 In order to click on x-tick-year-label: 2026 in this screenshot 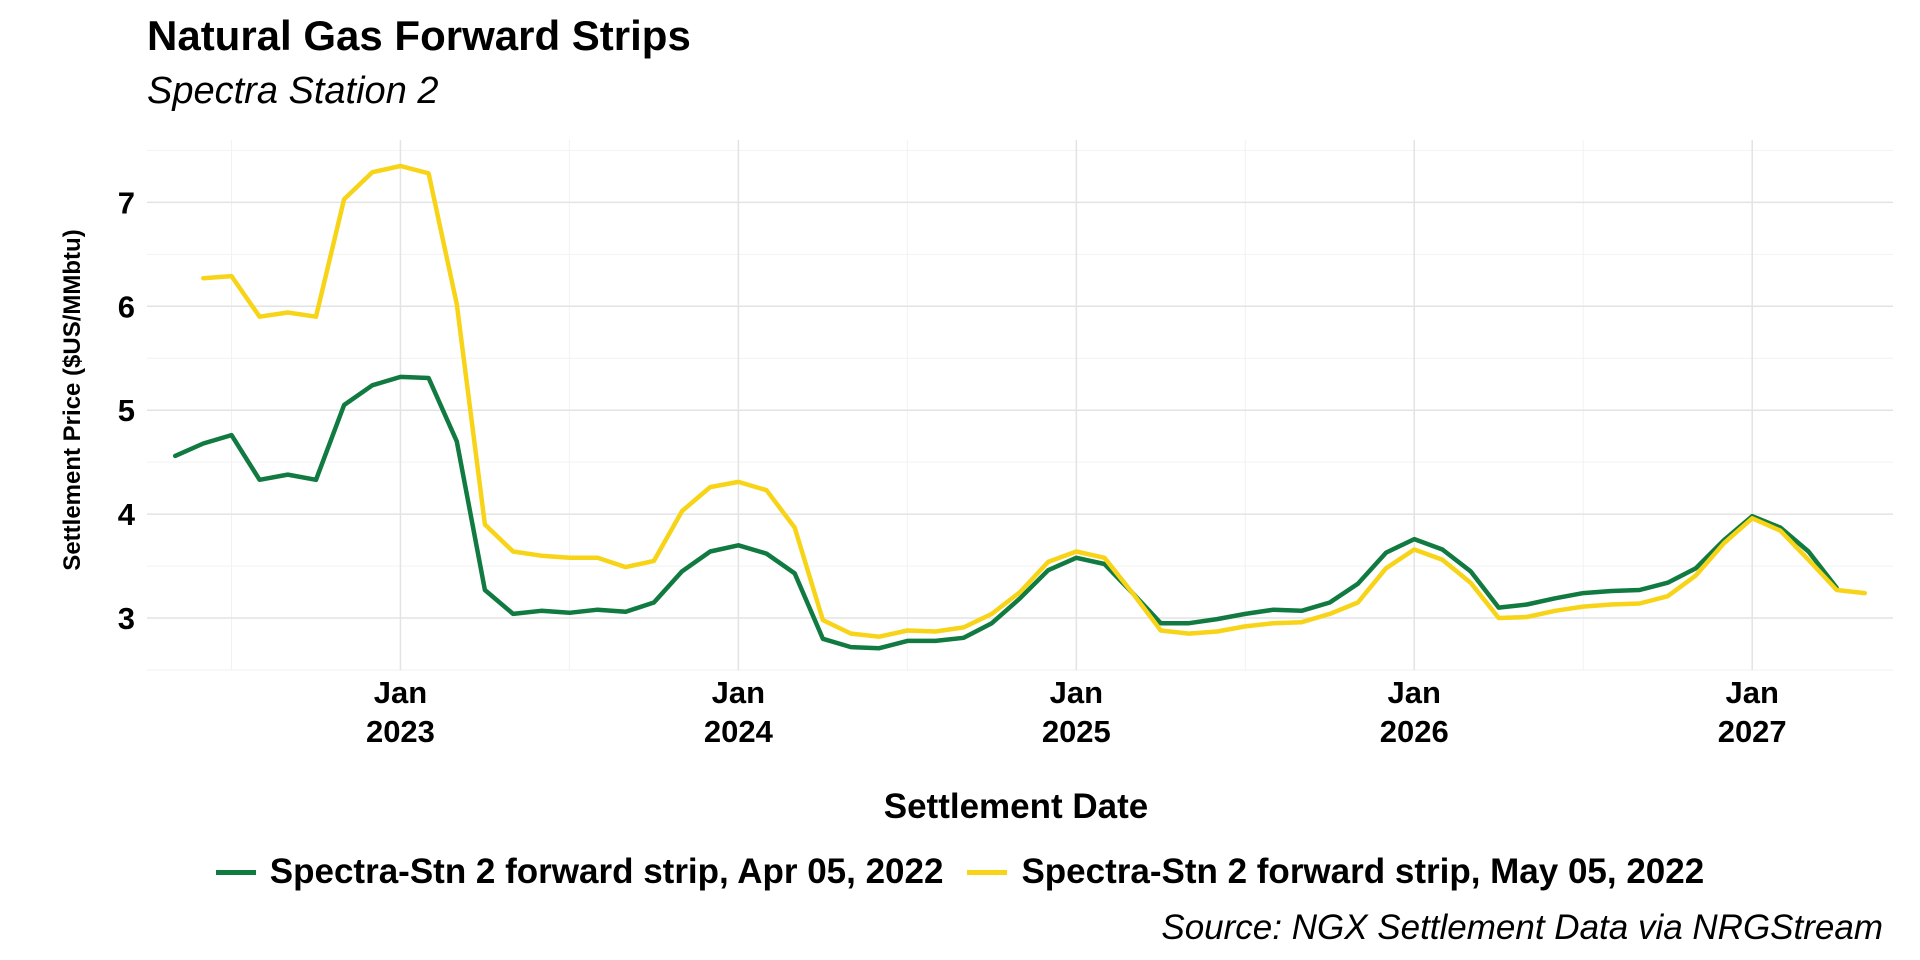, I will do `click(1414, 731)`.